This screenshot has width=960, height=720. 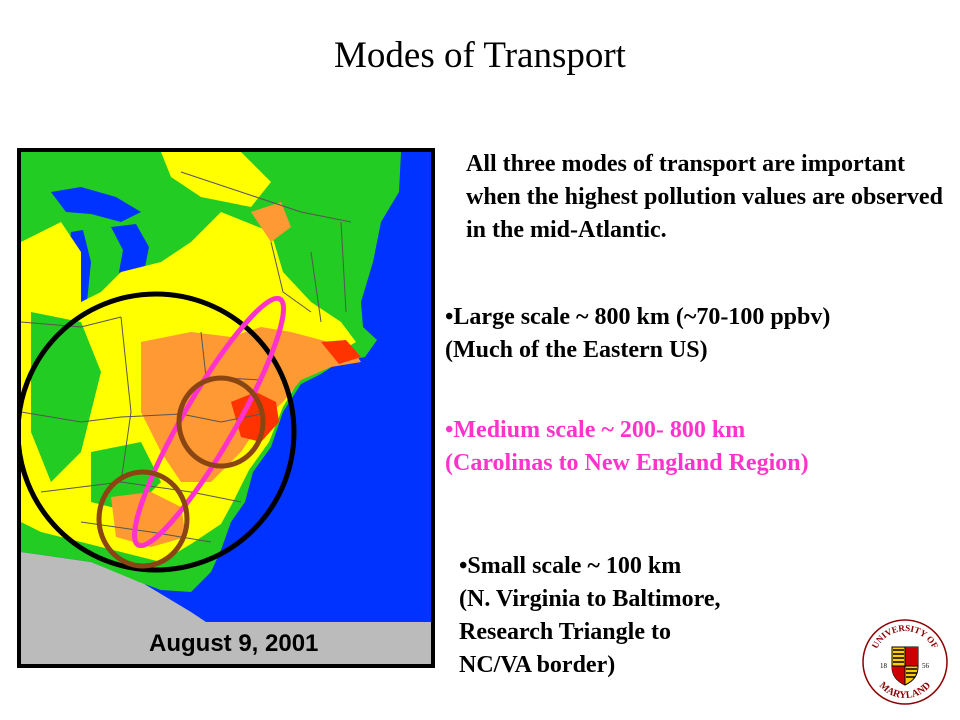 I want to click on bullet-small-scale-line3: Research Triangle to, so click(x=565, y=632).